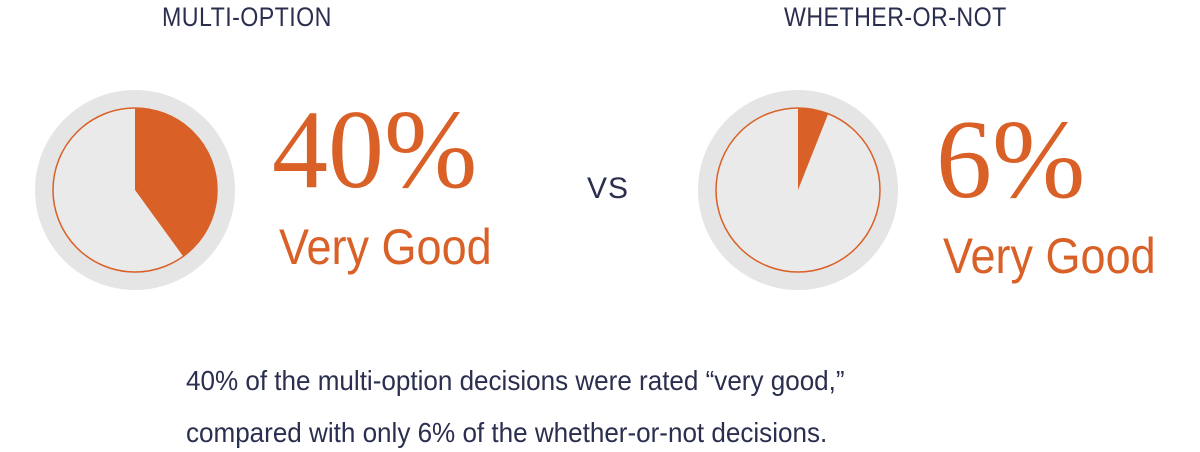 Image resolution: width=1200 pixels, height=452 pixels. Describe the element at coordinates (1011, 160) in the screenshot. I see `whether-or-not-percent: 6%` at that location.